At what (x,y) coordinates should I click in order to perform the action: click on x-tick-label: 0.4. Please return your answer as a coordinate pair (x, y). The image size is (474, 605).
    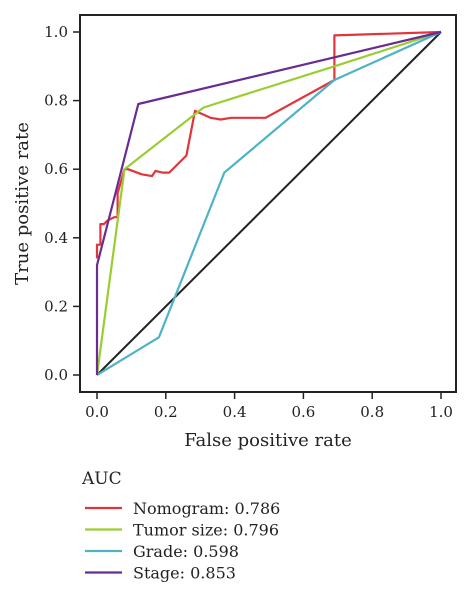
    Looking at the image, I should click on (235, 412).